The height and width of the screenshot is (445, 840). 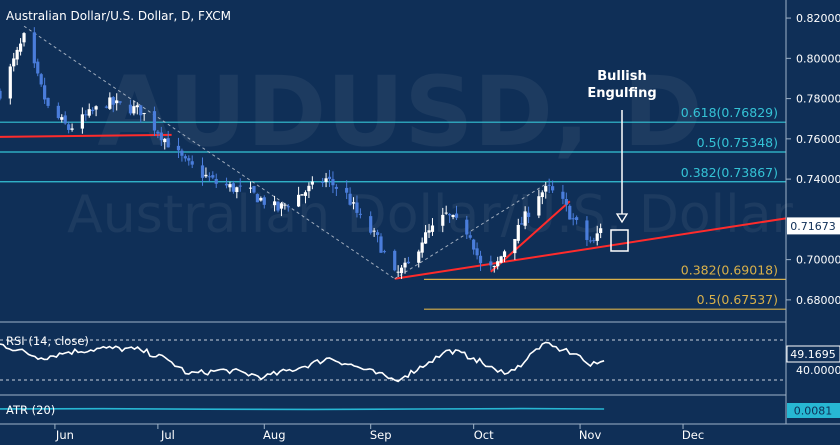 What do you see at coordinates (737, 299) in the screenshot?
I see `fib-label: 0.5(0.67537)` at bounding box center [737, 299].